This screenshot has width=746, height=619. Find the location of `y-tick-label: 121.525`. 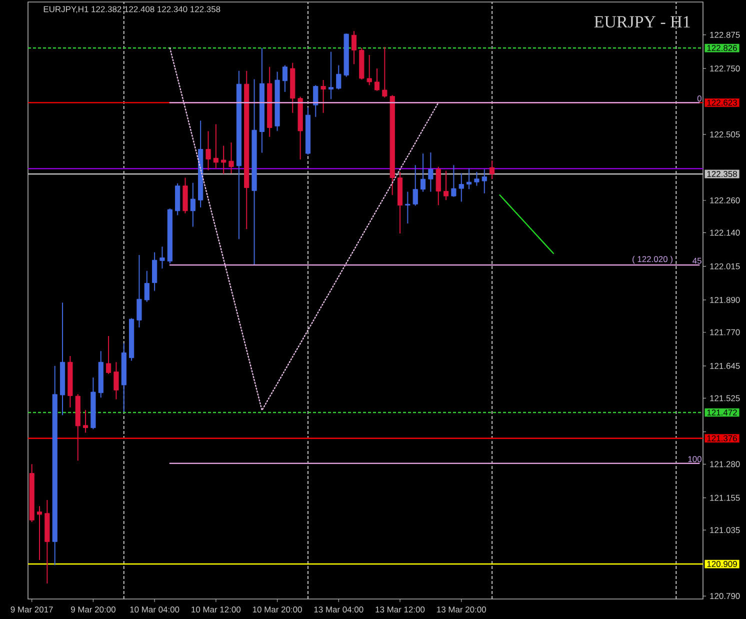

y-tick-label: 121.525 is located at coordinates (725, 398).